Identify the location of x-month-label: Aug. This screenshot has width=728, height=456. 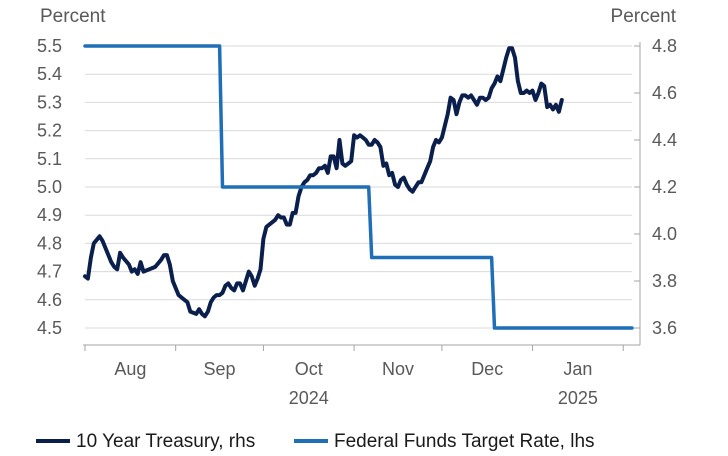
(130, 369).